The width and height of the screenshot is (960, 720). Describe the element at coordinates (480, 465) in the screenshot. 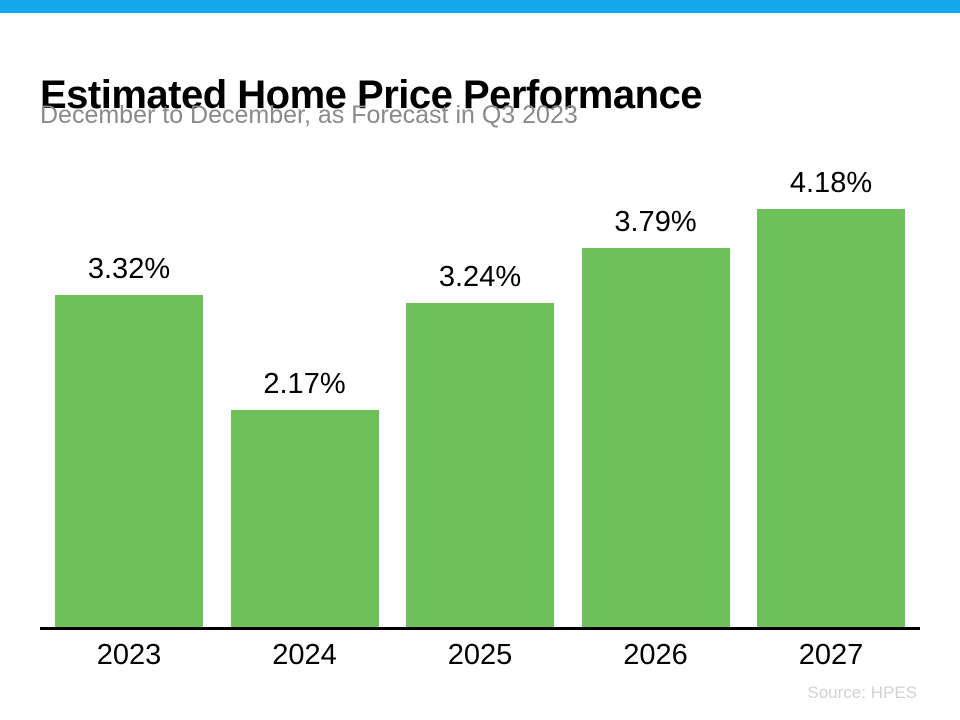

I see `bar-2025` at that location.